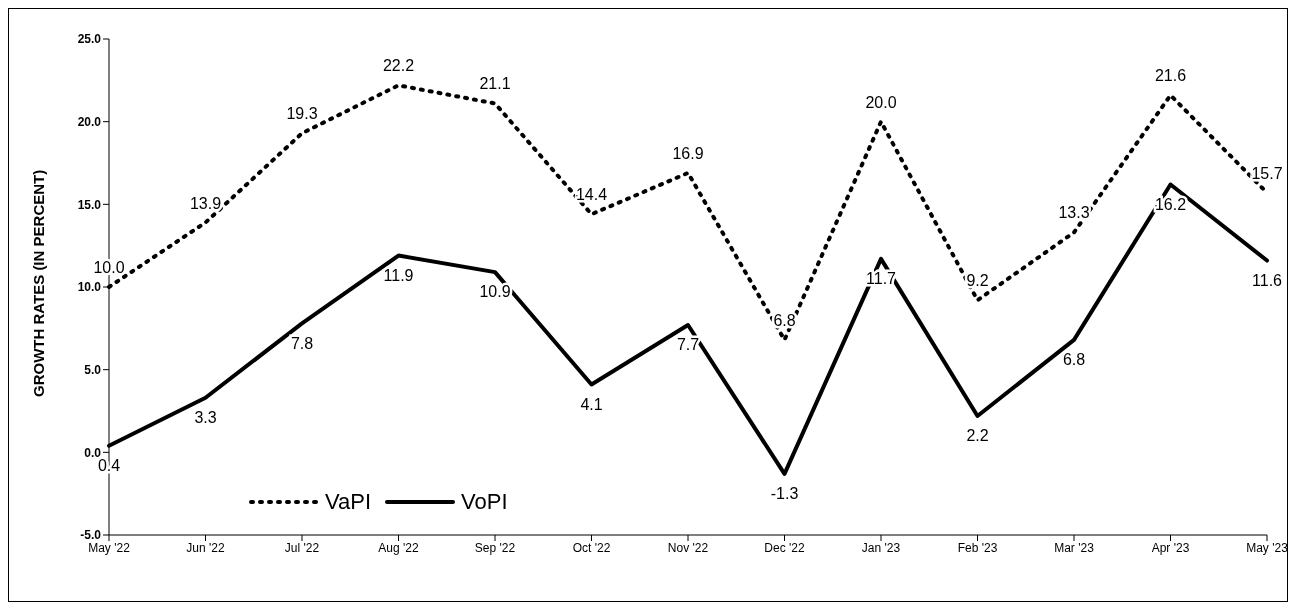 The image size is (1296, 610). What do you see at coordinates (688, 547) in the screenshot?
I see `x-tick-label: Nov '22` at bounding box center [688, 547].